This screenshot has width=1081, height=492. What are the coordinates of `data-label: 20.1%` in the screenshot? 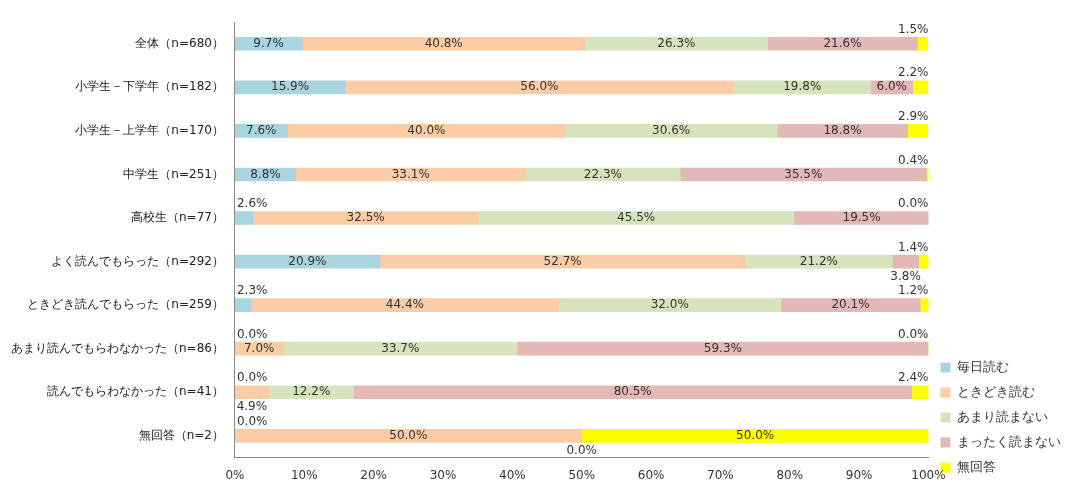 It's located at (850, 304).